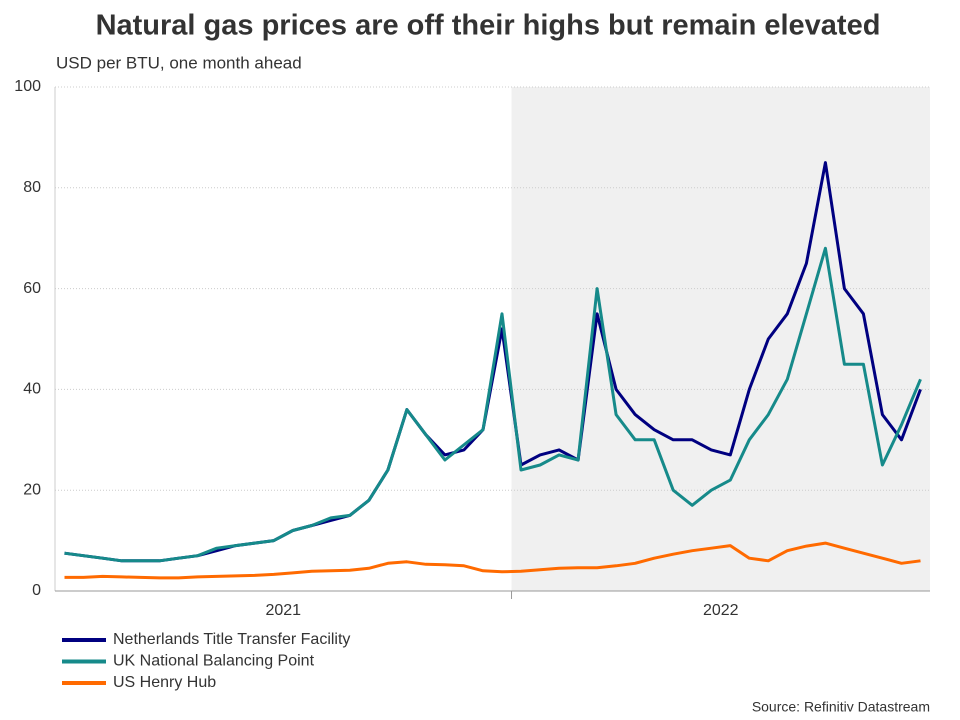 Image resolution: width=960 pixels, height=720 pixels. What do you see at coordinates (179, 62) in the screenshot?
I see `chart-subtitle: USD per BTU, one month ahead` at bounding box center [179, 62].